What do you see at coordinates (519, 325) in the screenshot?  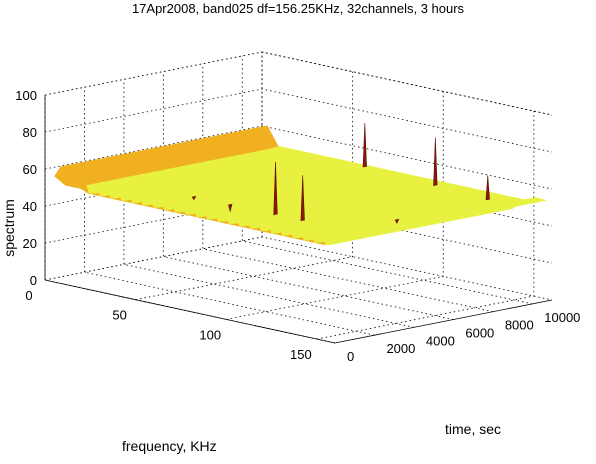 I see `x-tick-label: 8000` at bounding box center [519, 325].